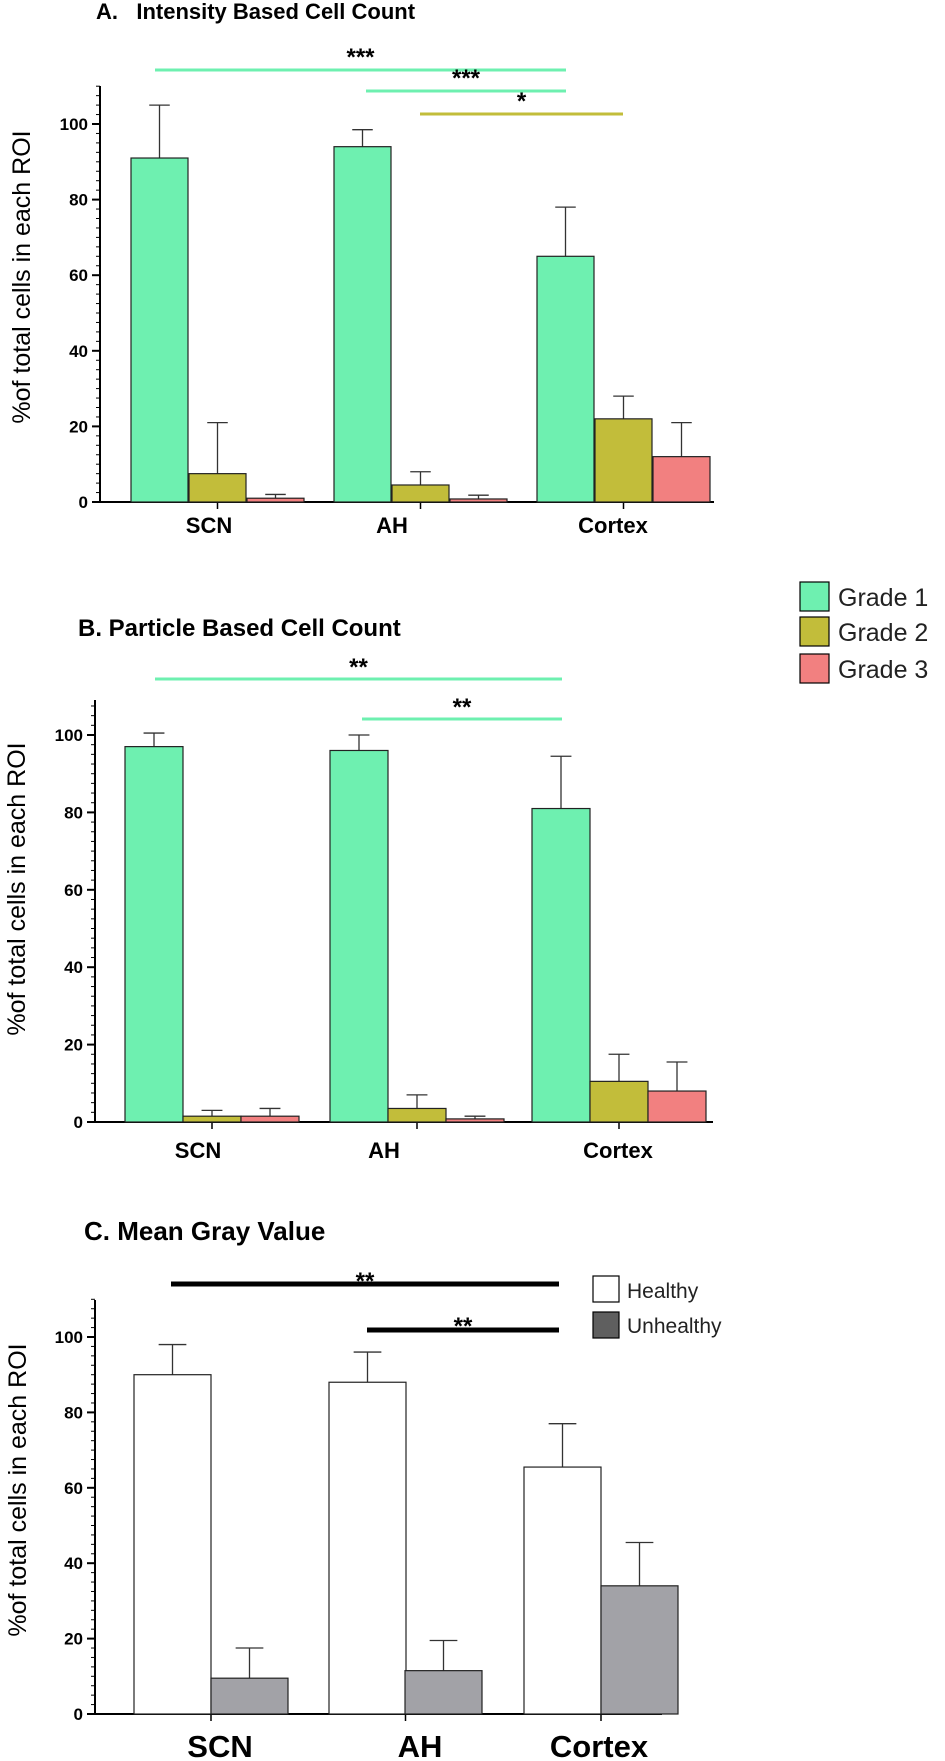 The image size is (945, 1761). What do you see at coordinates (198, 1150) in the screenshot?
I see `panel-b-category-label: SCN` at bounding box center [198, 1150].